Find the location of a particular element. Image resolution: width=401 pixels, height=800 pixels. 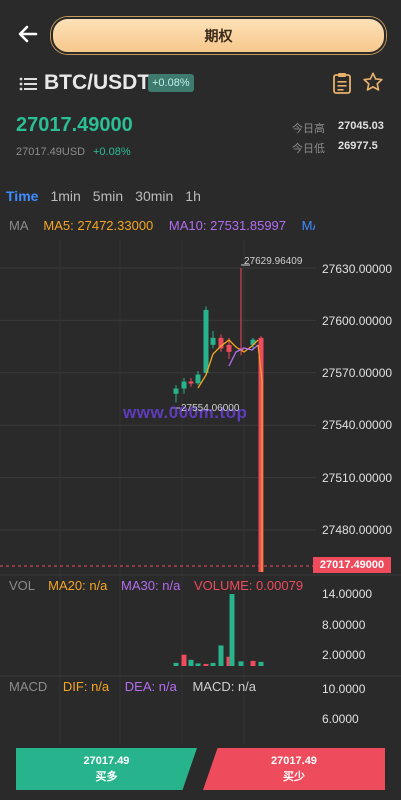

macd-label: MACD is located at coordinates (28, 686).